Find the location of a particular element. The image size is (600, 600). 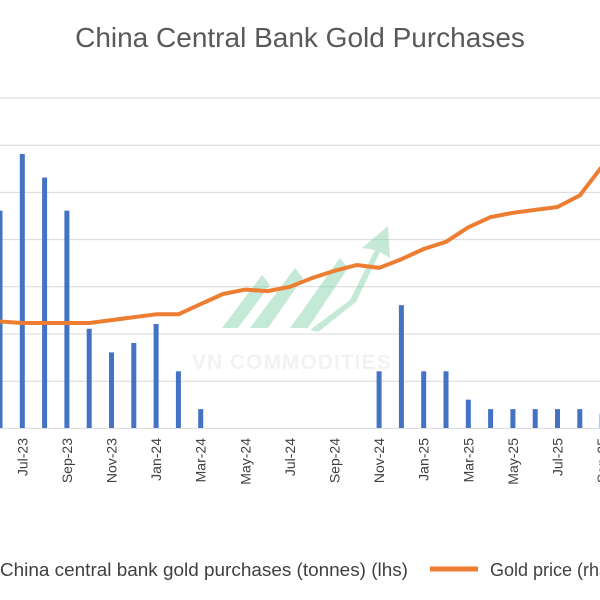

x-tick-label: Sep-24 is located at coordinates (335, 460).